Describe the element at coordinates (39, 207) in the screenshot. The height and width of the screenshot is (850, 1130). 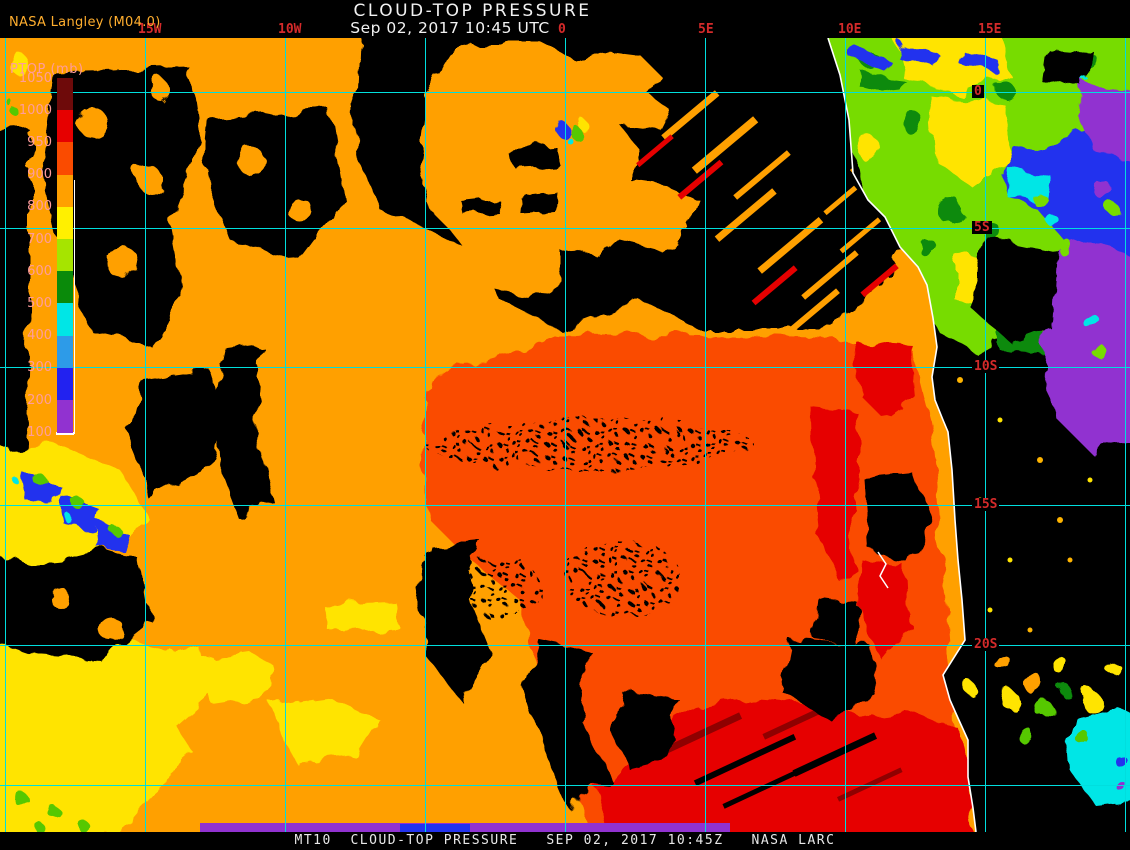
I see `colorbar-tick: 800` at that location.